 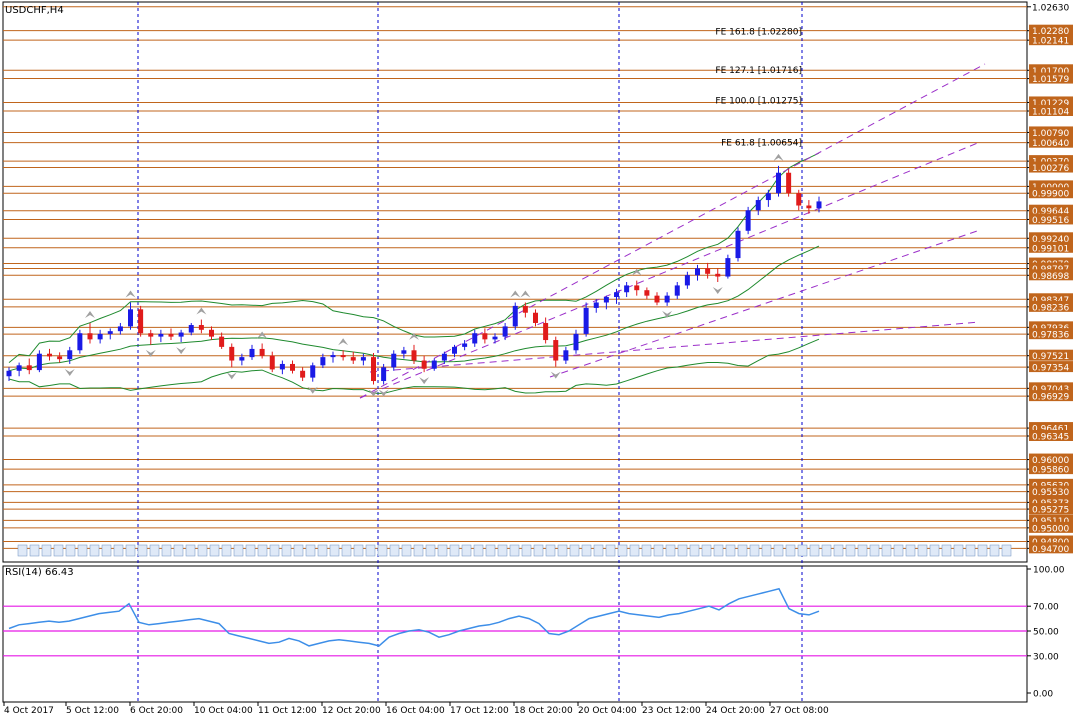 I want to click on price-axis-label: 1.01700, so click(x=1050, y=72).